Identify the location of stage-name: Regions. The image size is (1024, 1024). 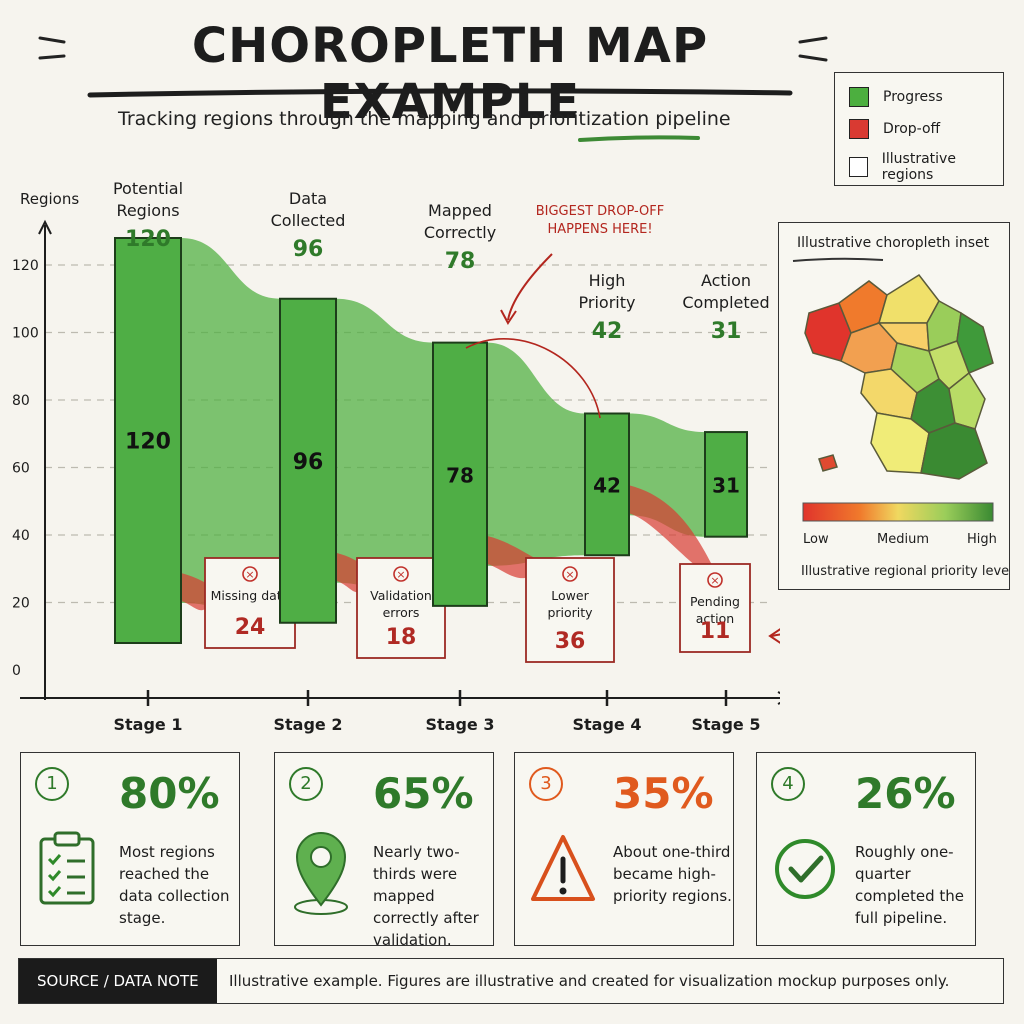
(147, 210).